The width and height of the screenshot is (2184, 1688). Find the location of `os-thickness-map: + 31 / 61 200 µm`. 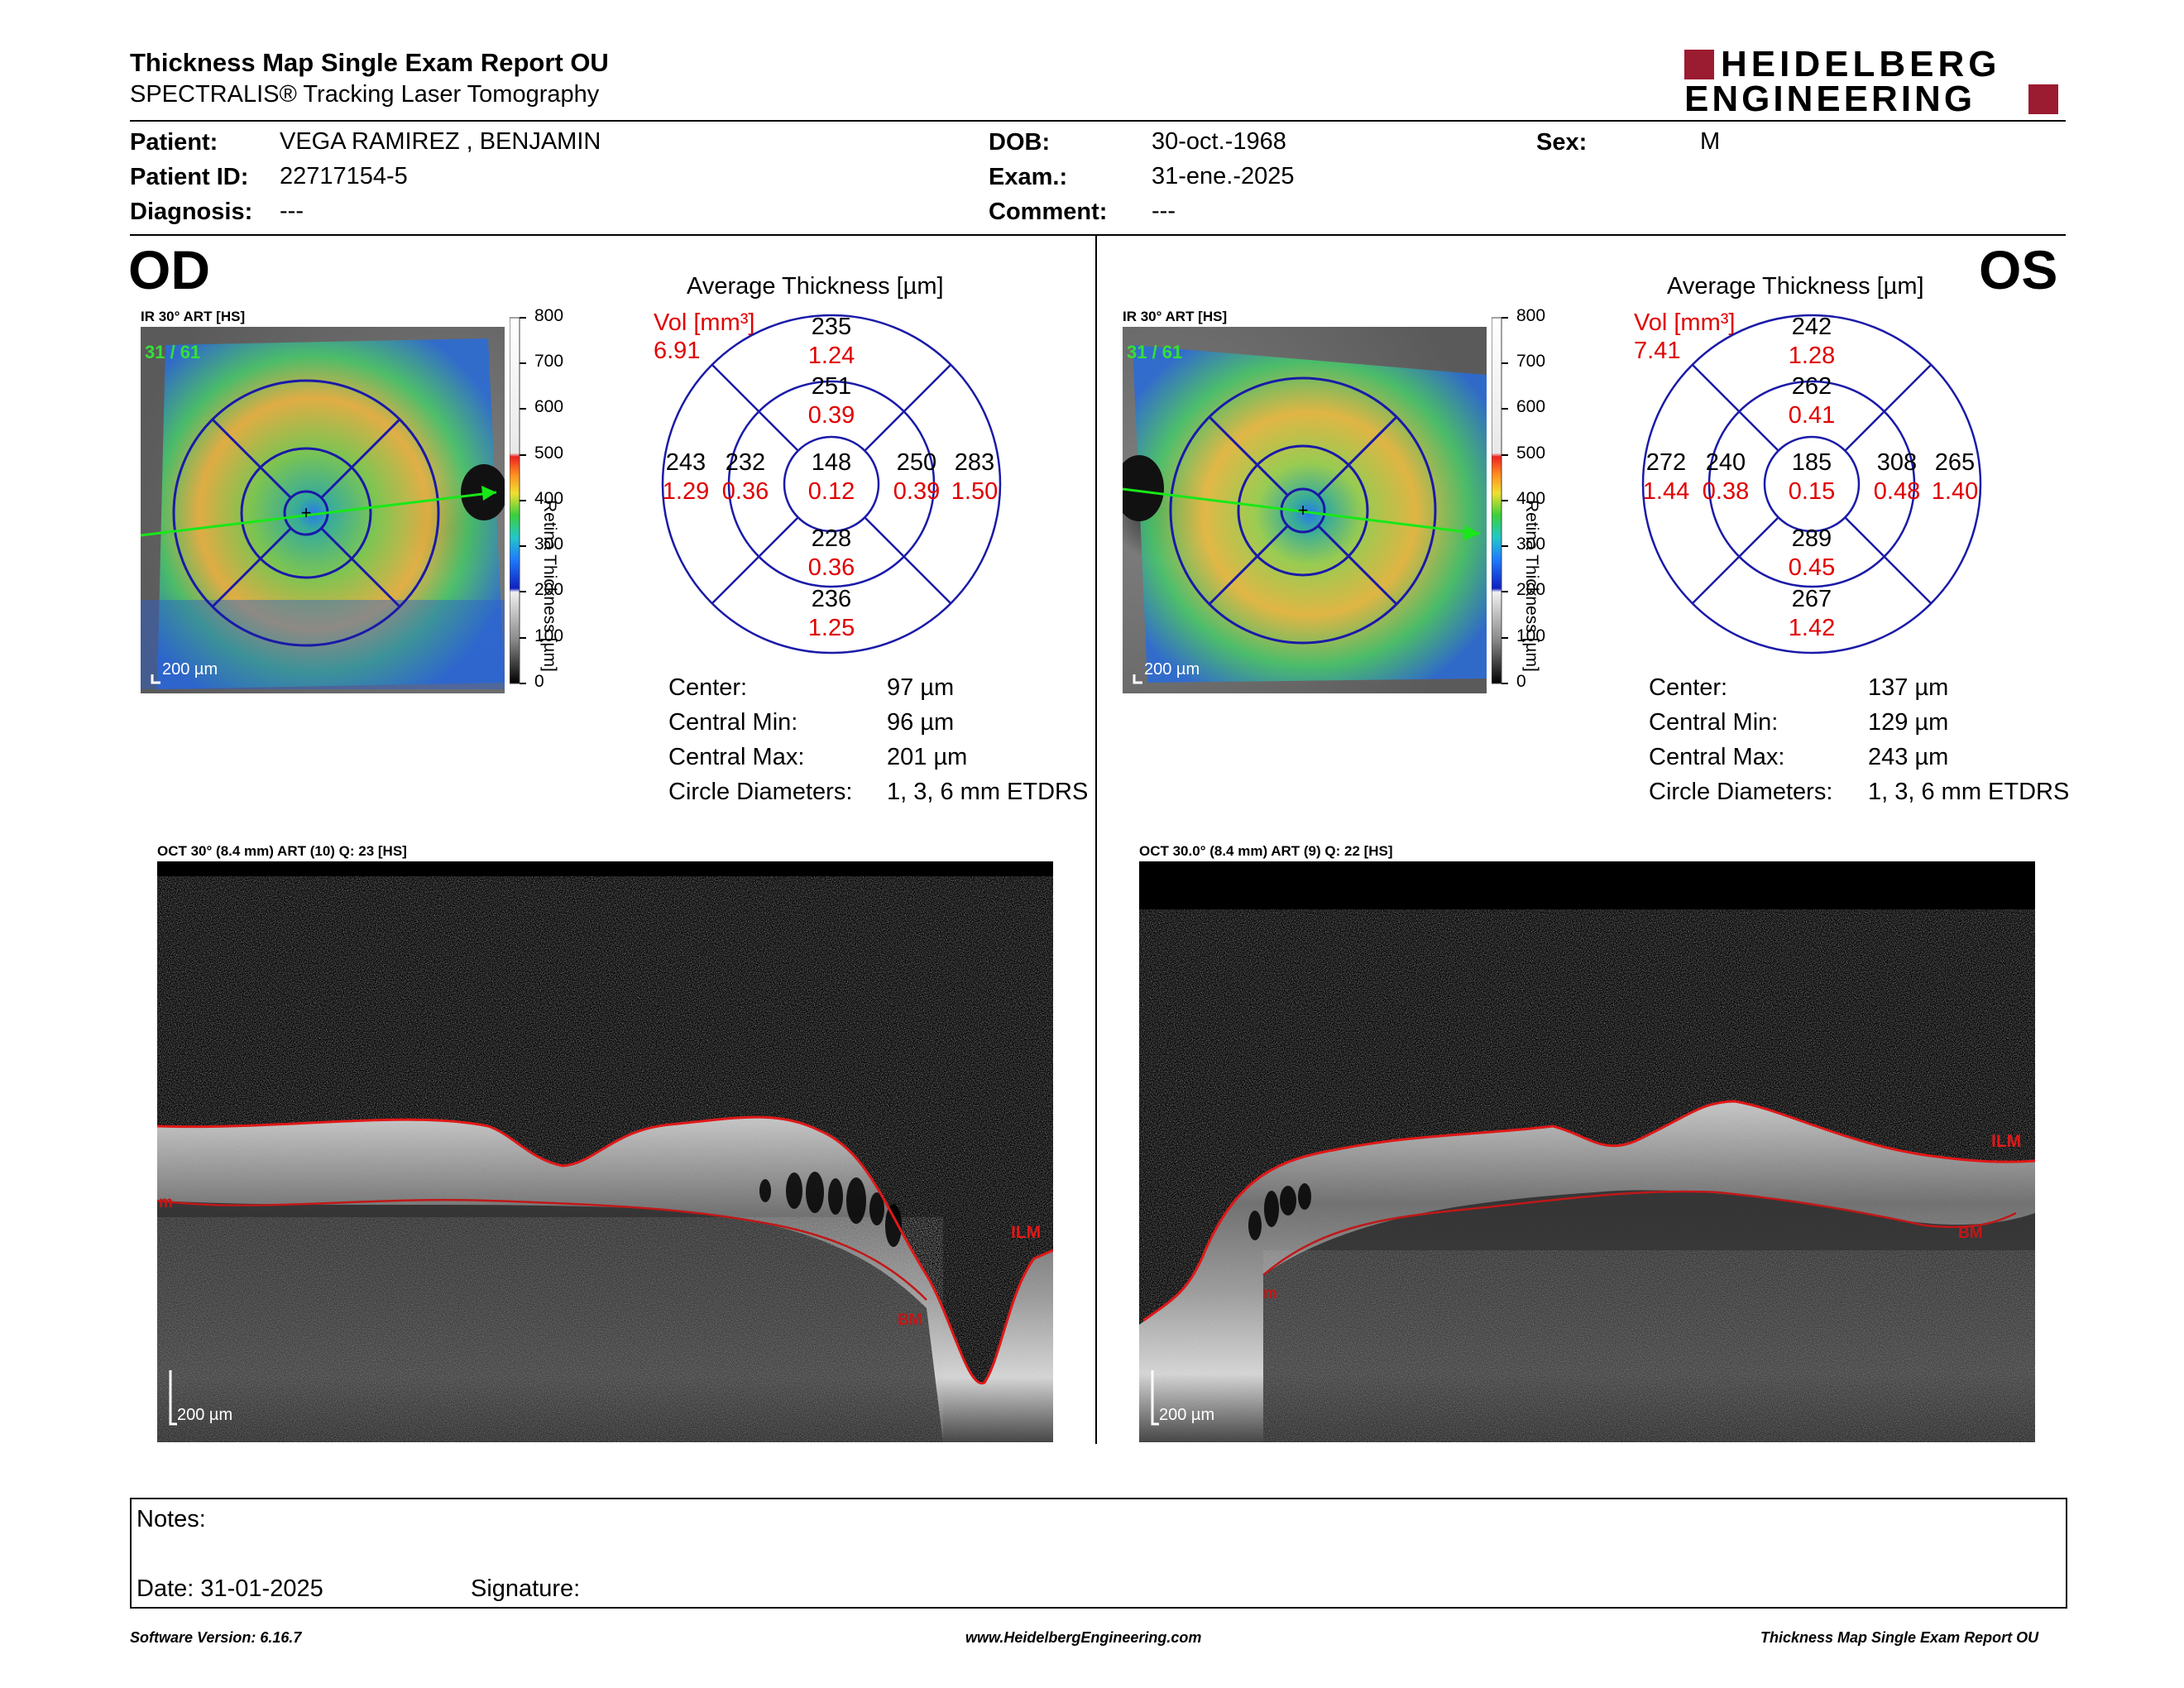

os-thickness-map: + 31 / 61 200 µm is located at coordinates (1305, 510).